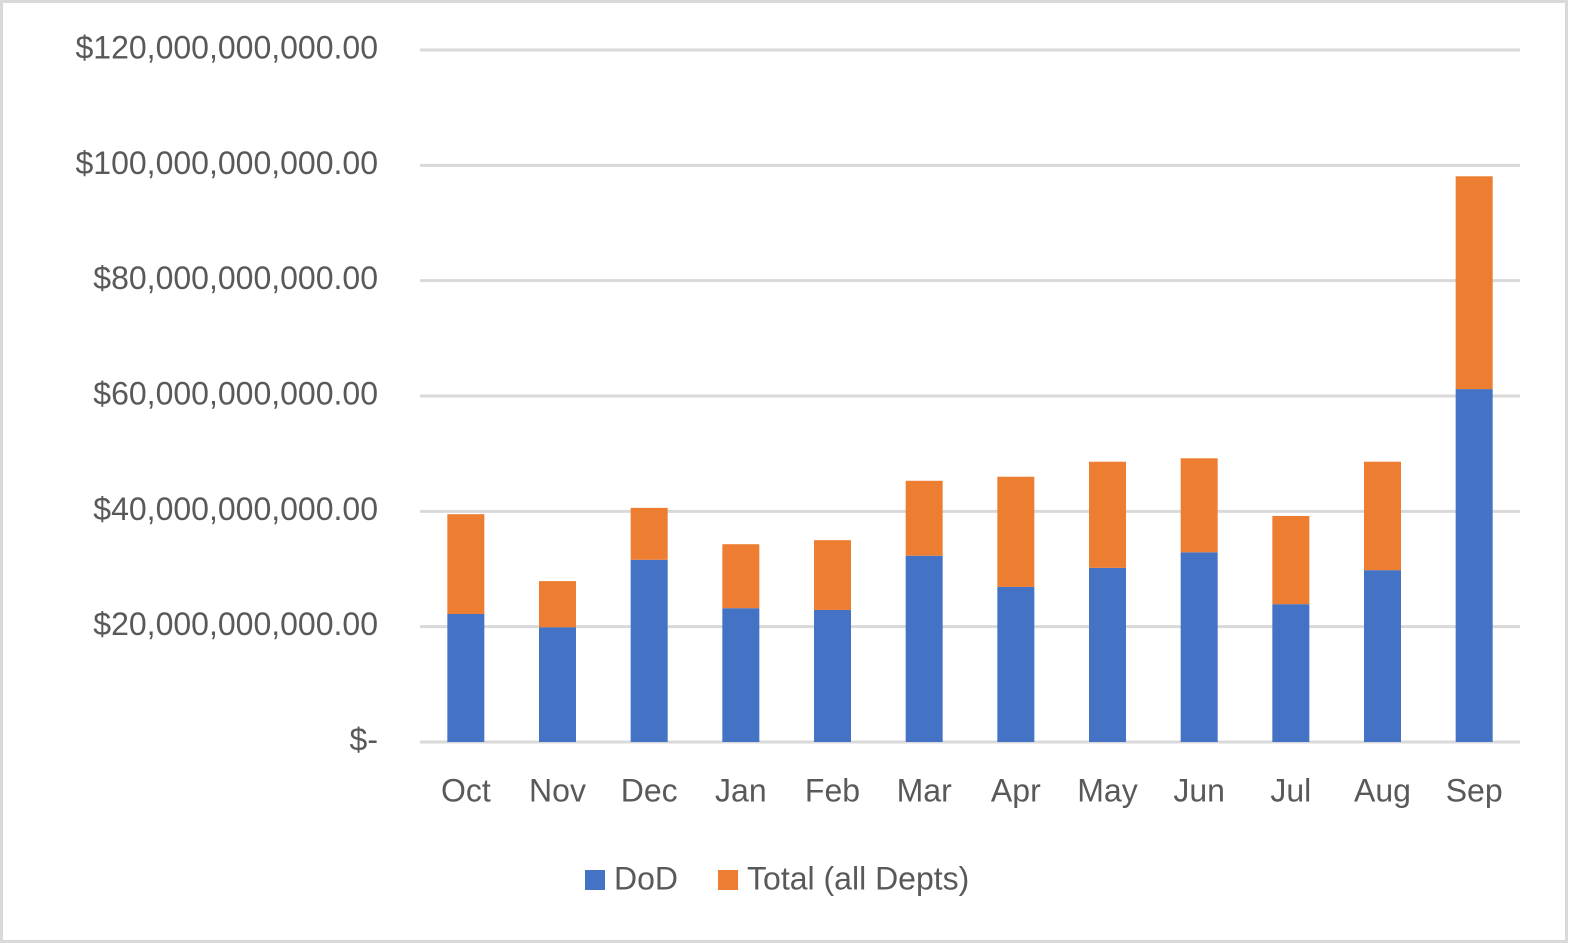  I want to click on x-tick-label: Apr, so click(1016, 790).